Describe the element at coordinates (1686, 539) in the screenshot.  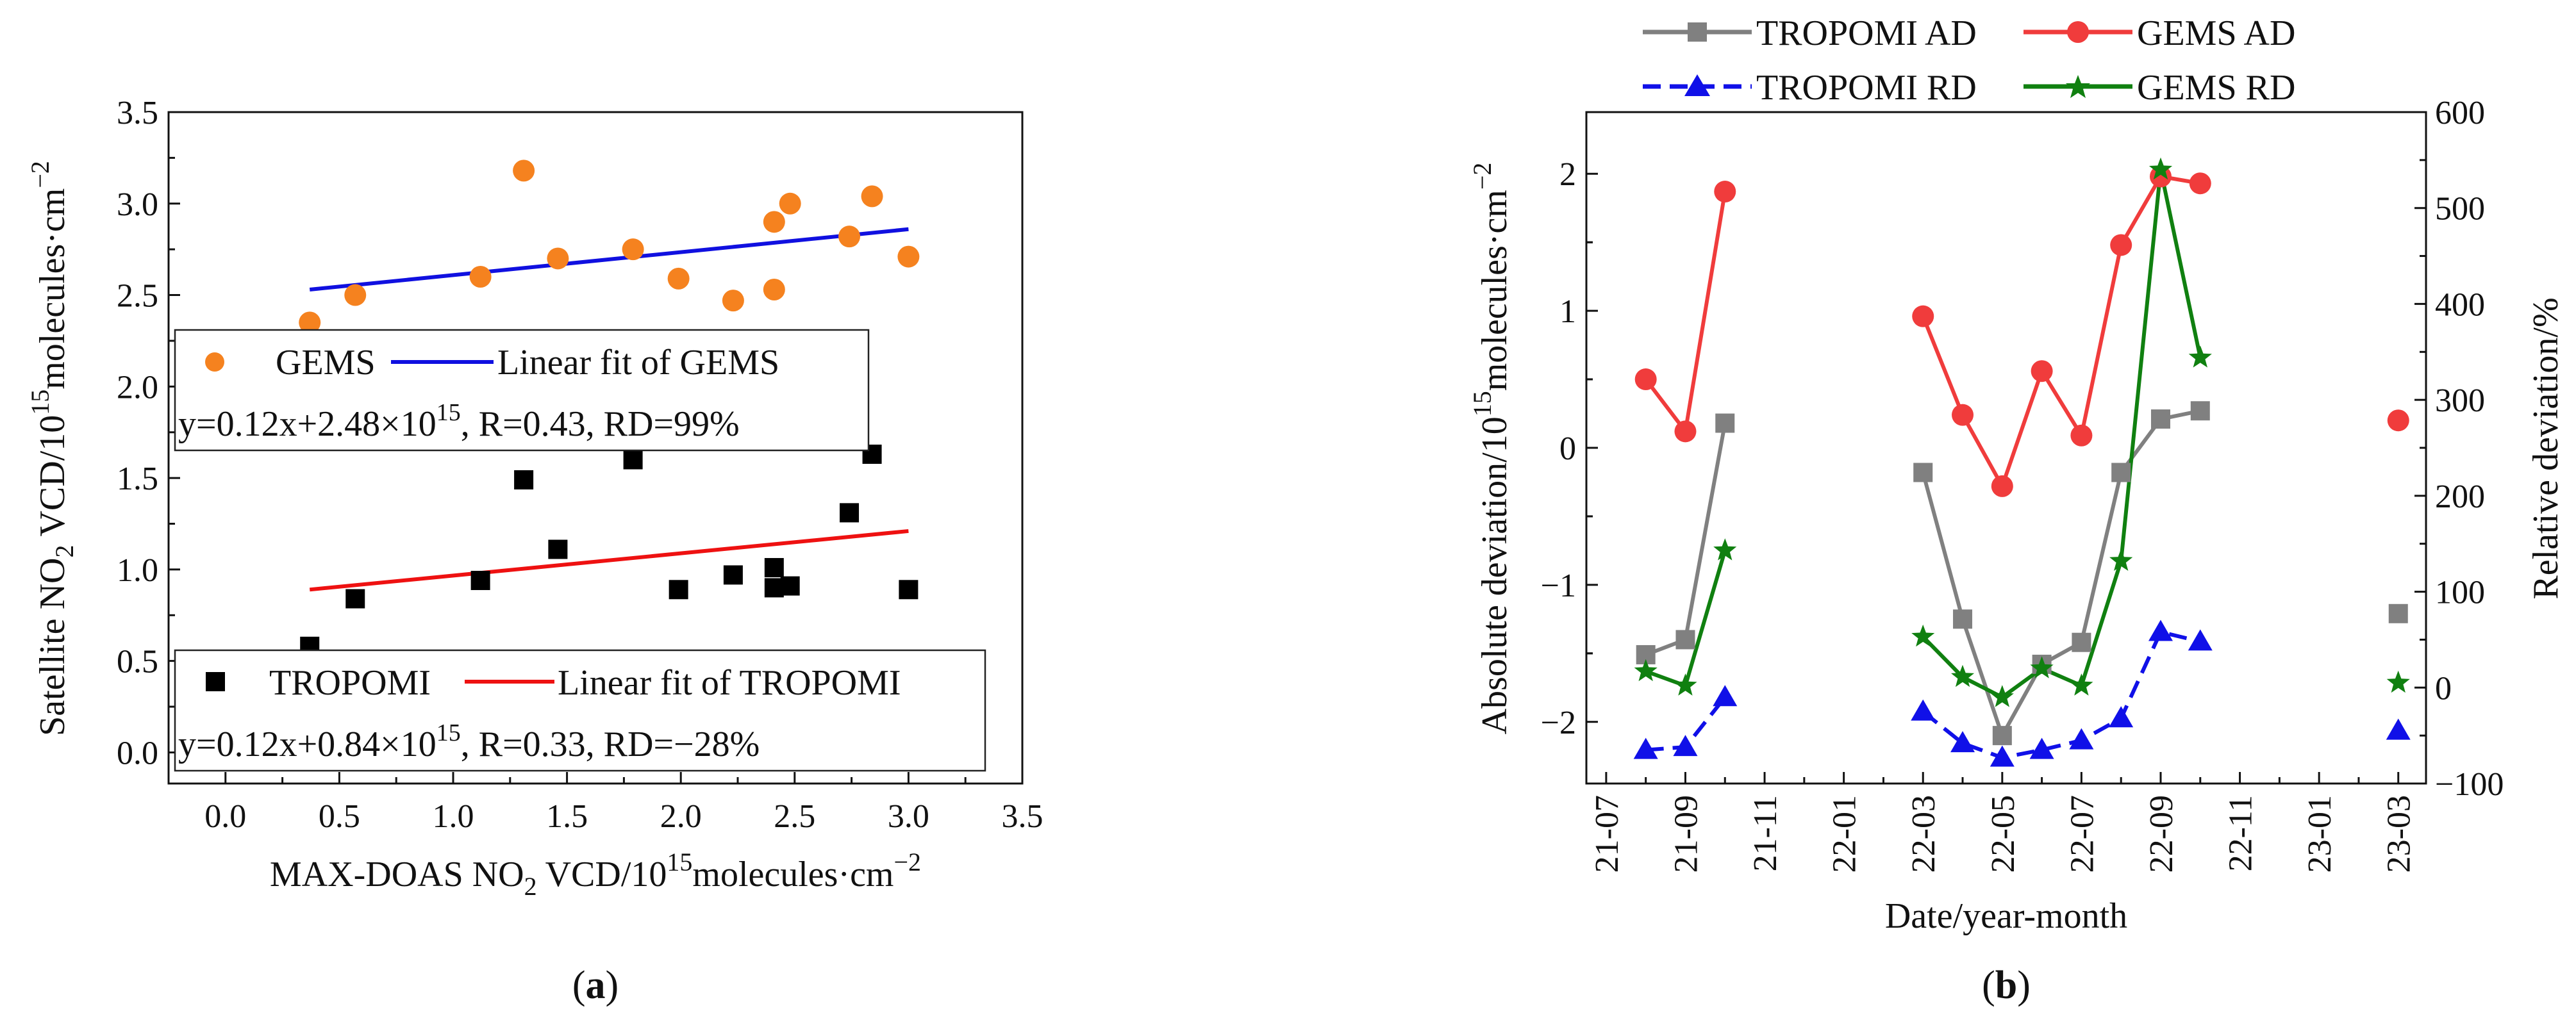
I see `tropomi-ad-line` at that location.